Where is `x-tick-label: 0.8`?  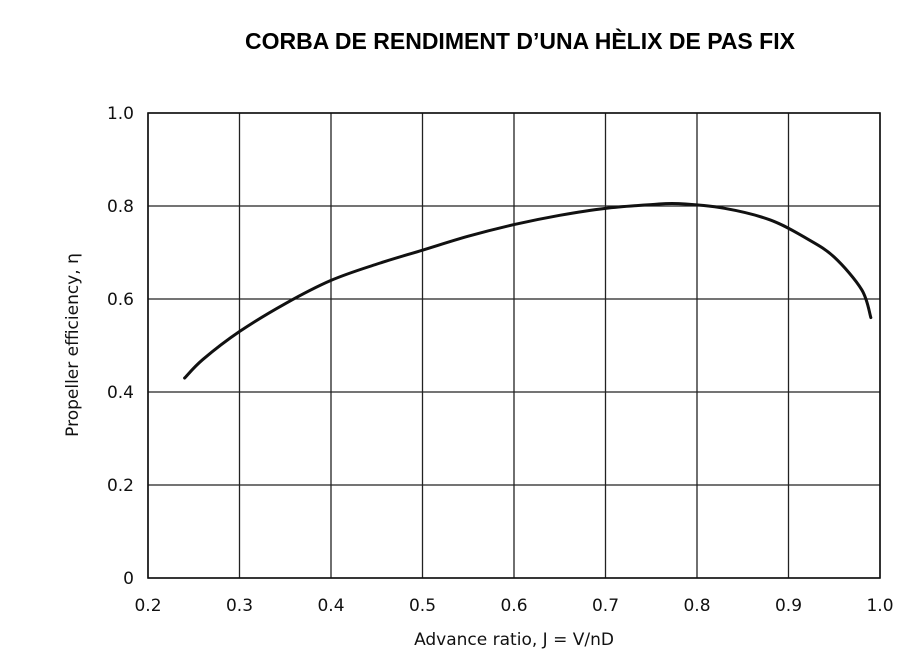 x-tick-label: 0.8 is located at coordinates (696, 606).